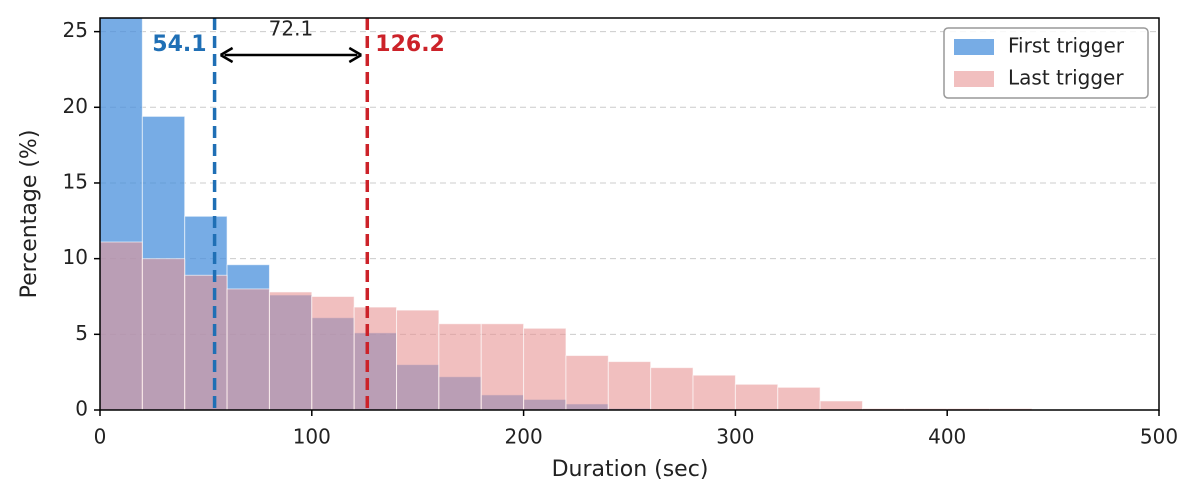  Describe the element at coordinates (735, 437) in the screenshot. I see `x-tick-label: 300` at that location.